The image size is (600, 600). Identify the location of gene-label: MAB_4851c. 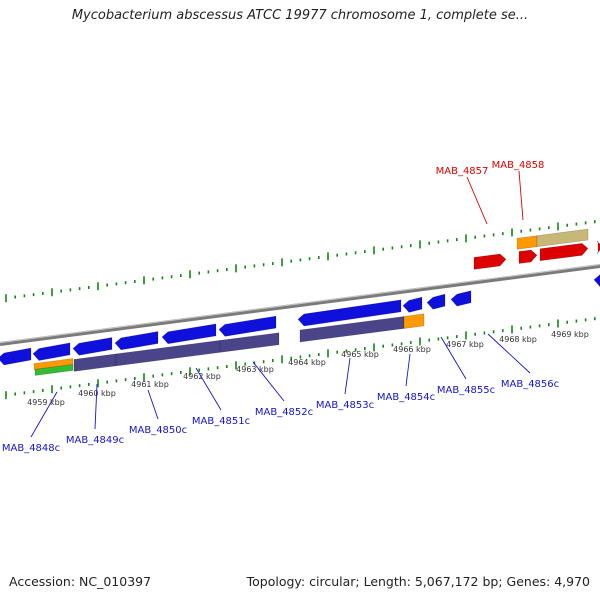
(221, 421).